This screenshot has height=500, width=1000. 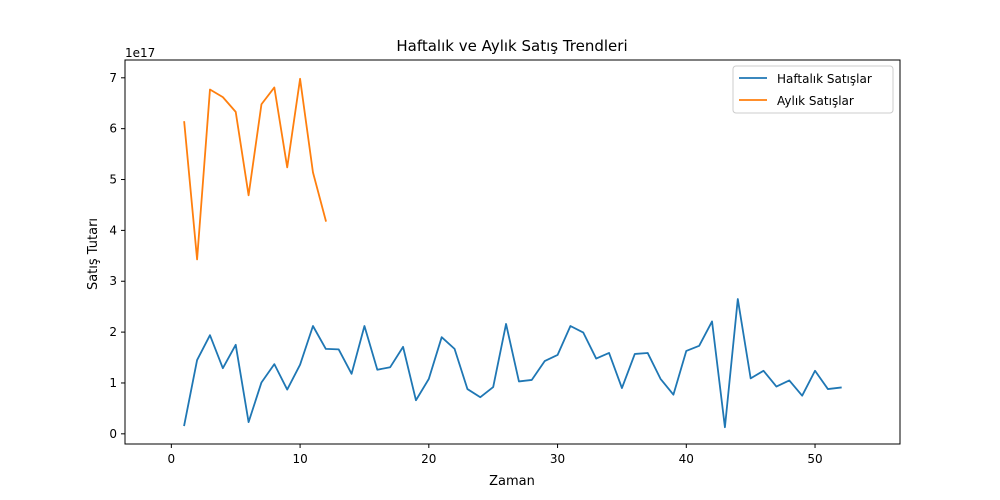 I want to click on legend-label: Aylık Satışlar, so click(x=815, y=101).